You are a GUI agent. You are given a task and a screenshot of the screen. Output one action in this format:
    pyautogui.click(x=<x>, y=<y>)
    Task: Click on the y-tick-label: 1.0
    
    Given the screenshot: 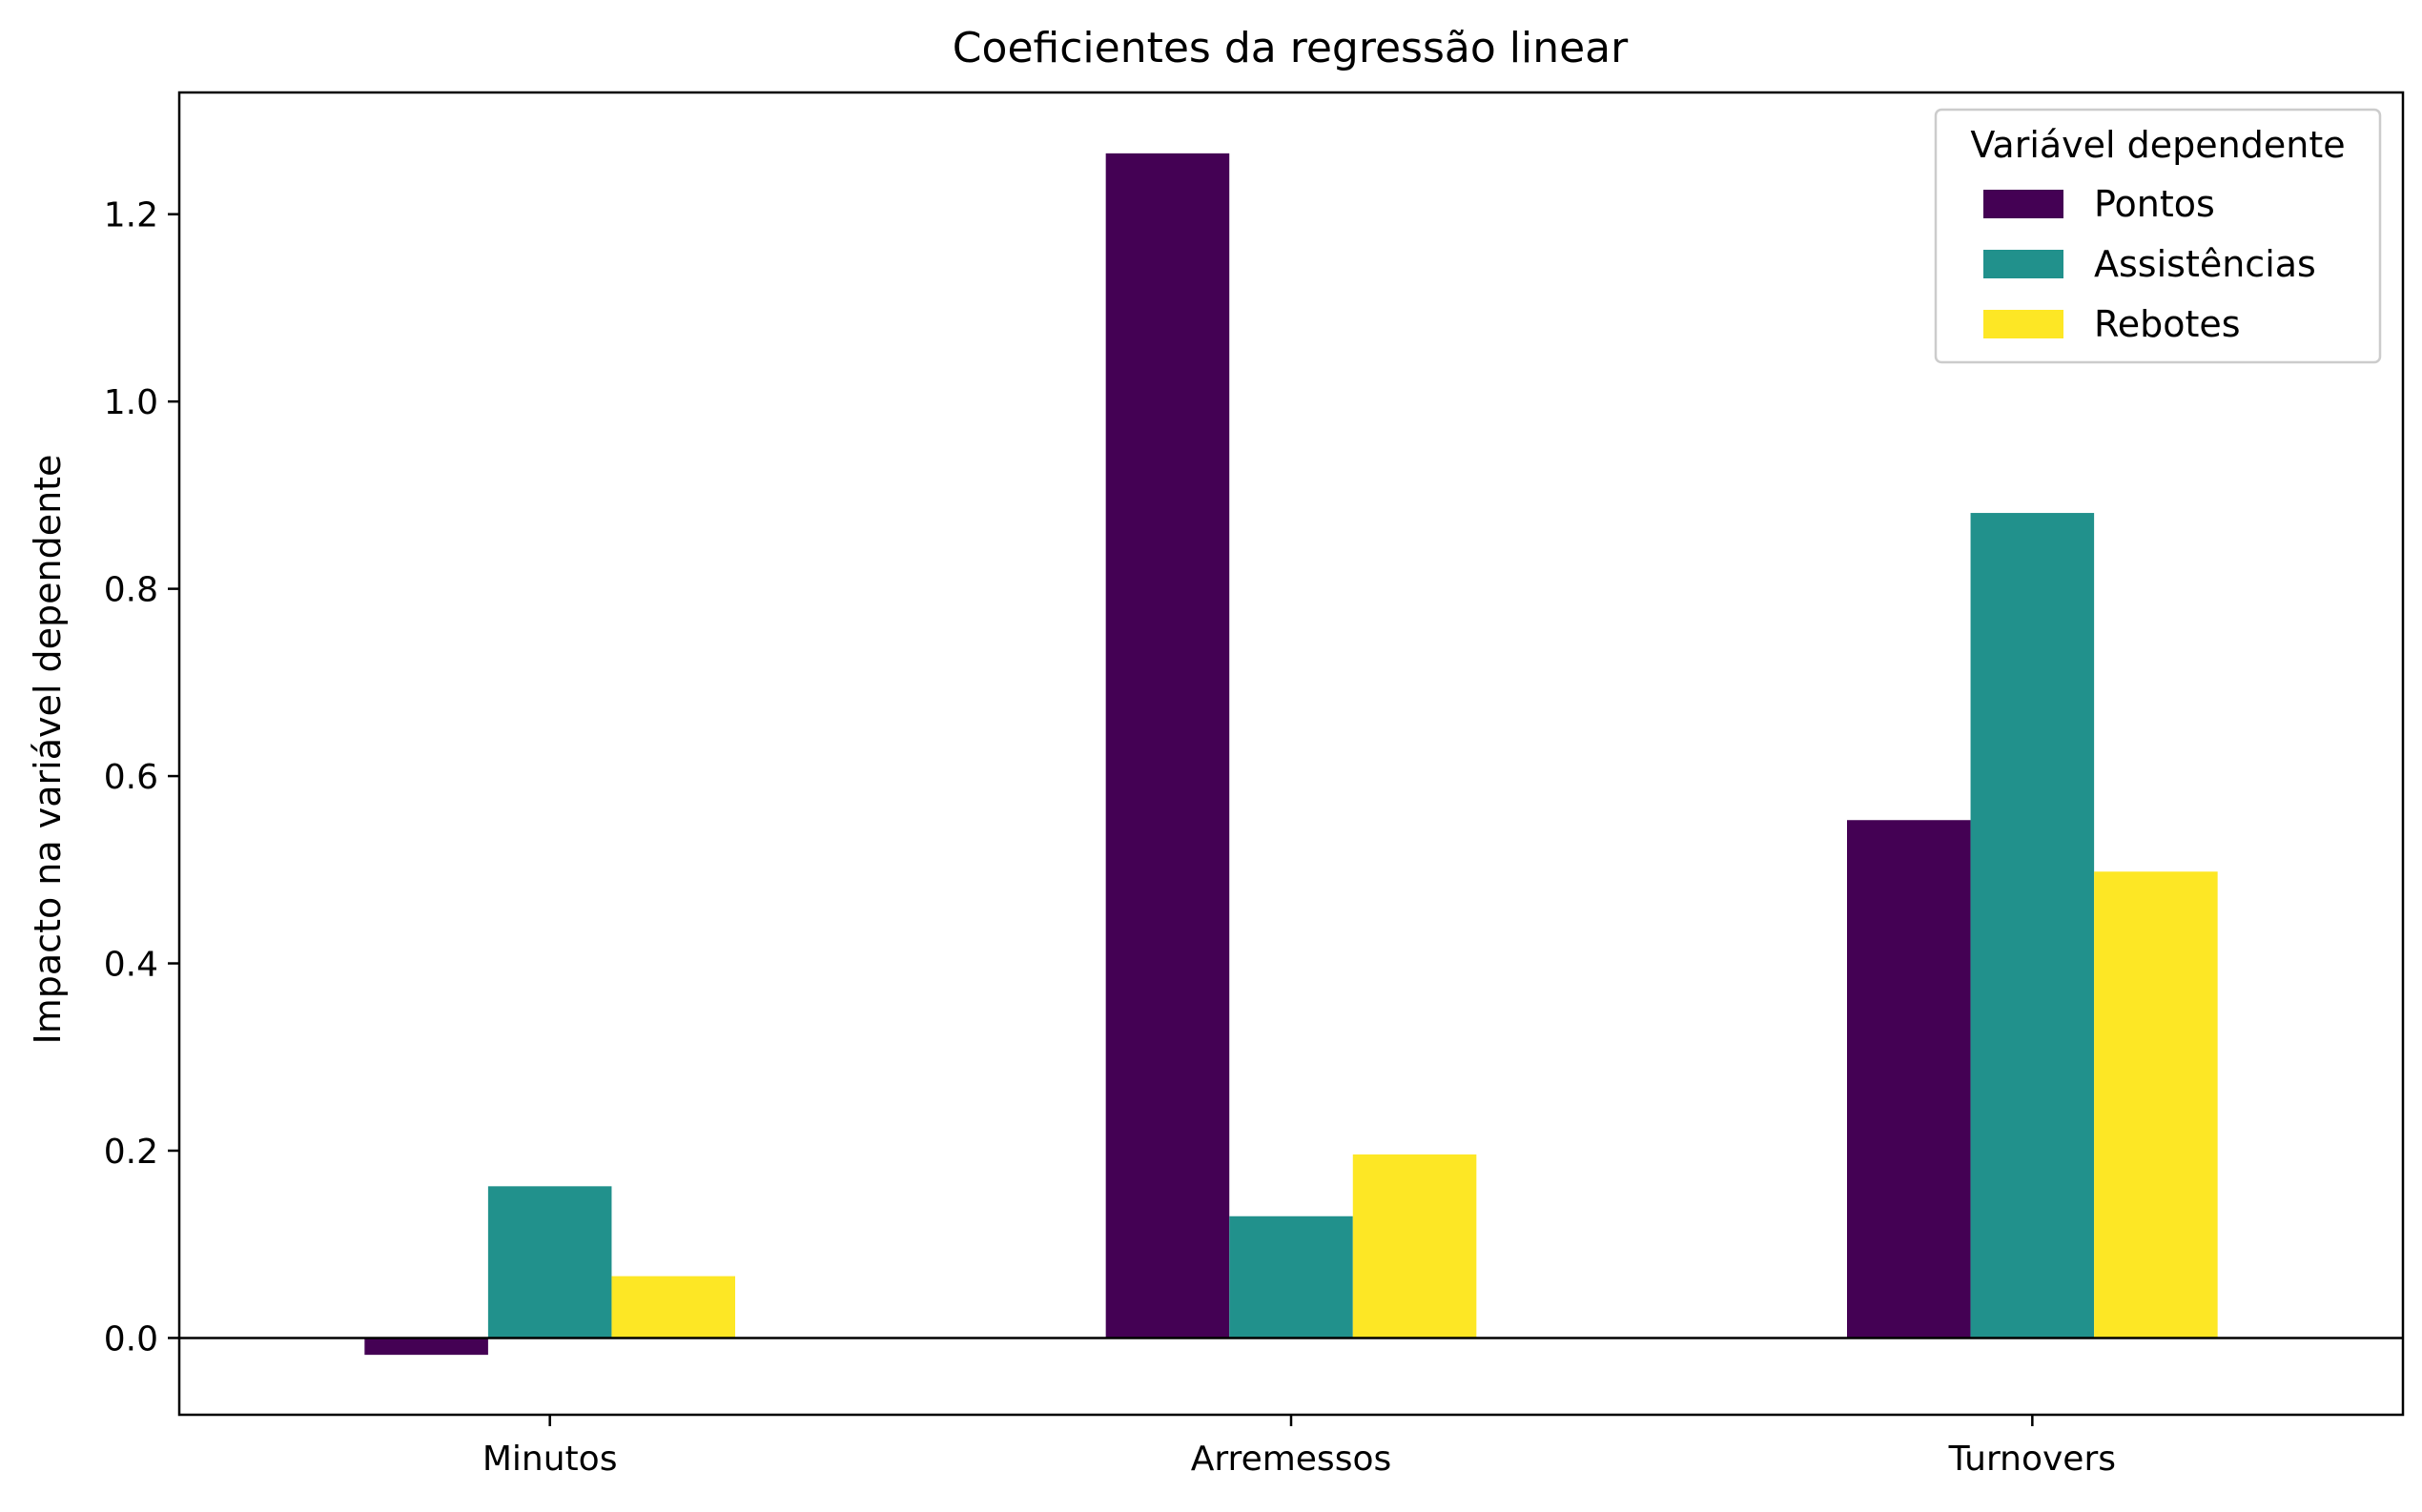 What is the action you would take?
    pyautogui.click(x=131, y=402)
    